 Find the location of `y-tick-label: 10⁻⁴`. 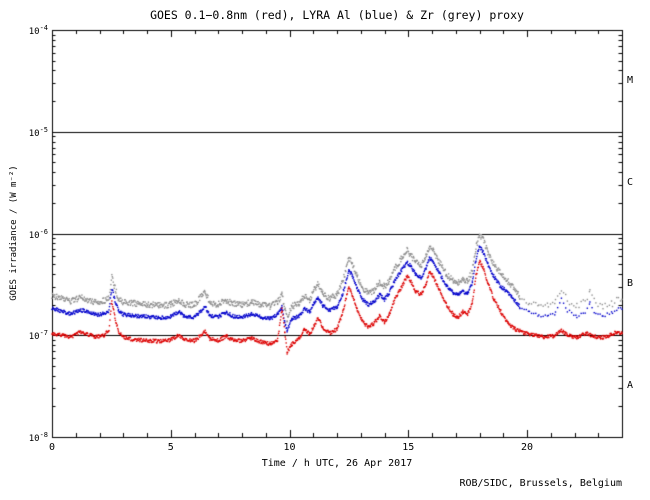

y-tick-label: 10⁻⁴ is located at coordinates (38, 30).